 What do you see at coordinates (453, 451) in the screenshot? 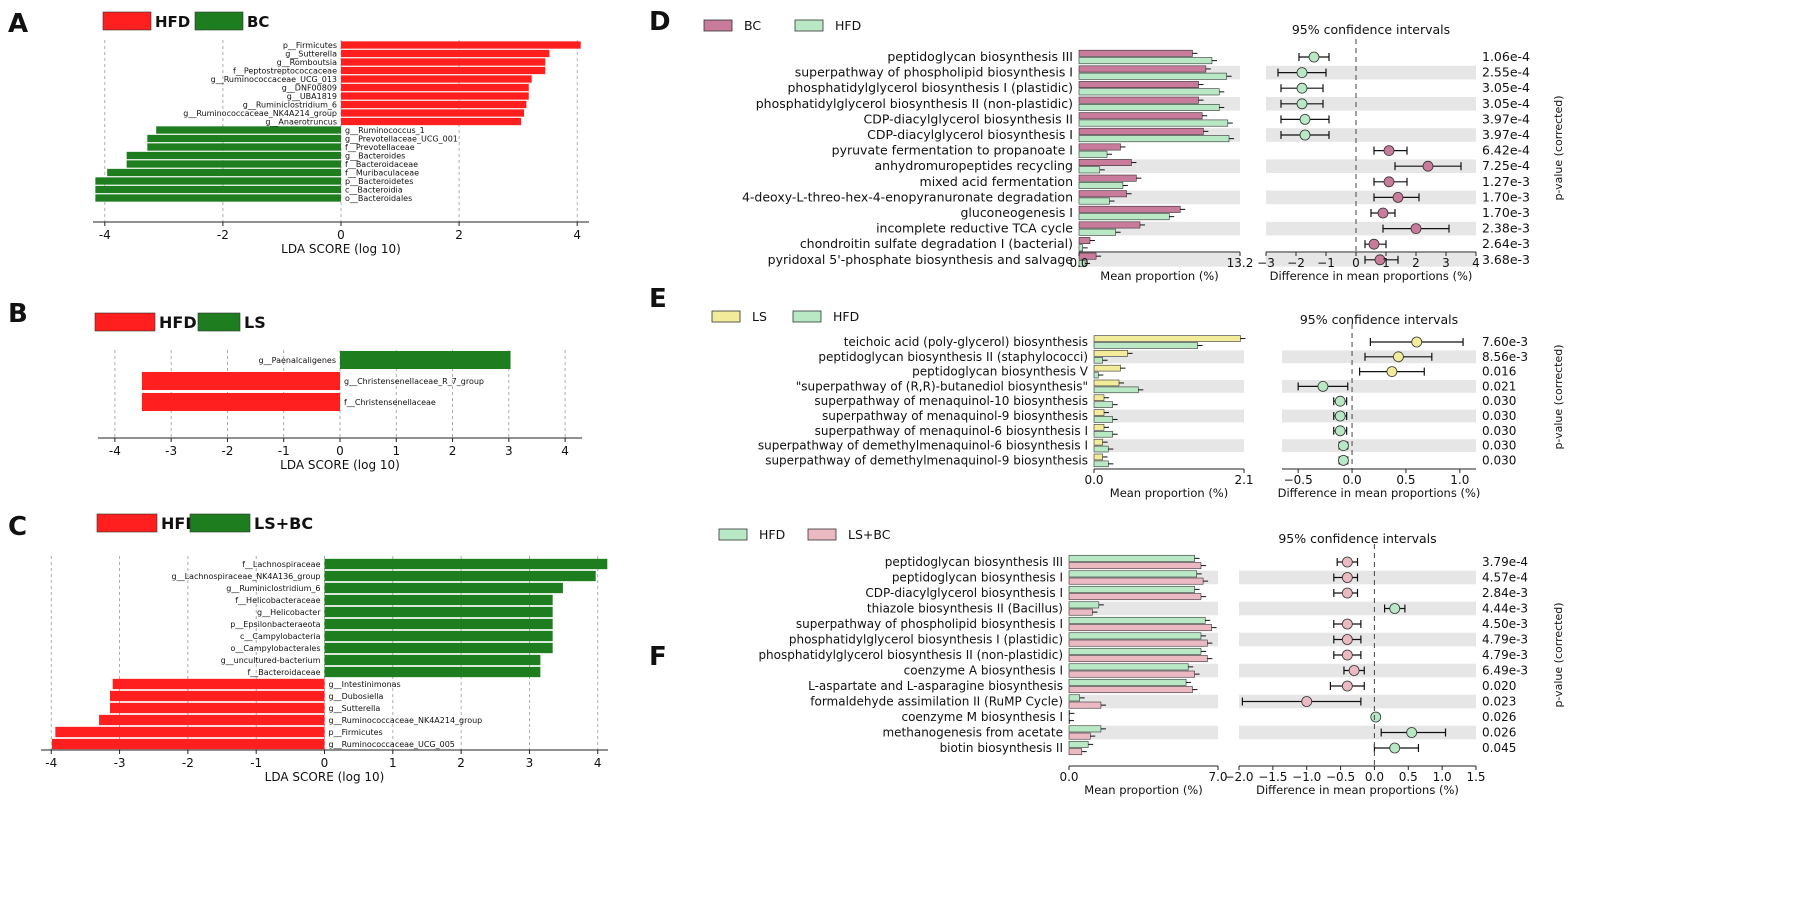
I see `x-tick-label: 2` at bounding box center [453, 451].